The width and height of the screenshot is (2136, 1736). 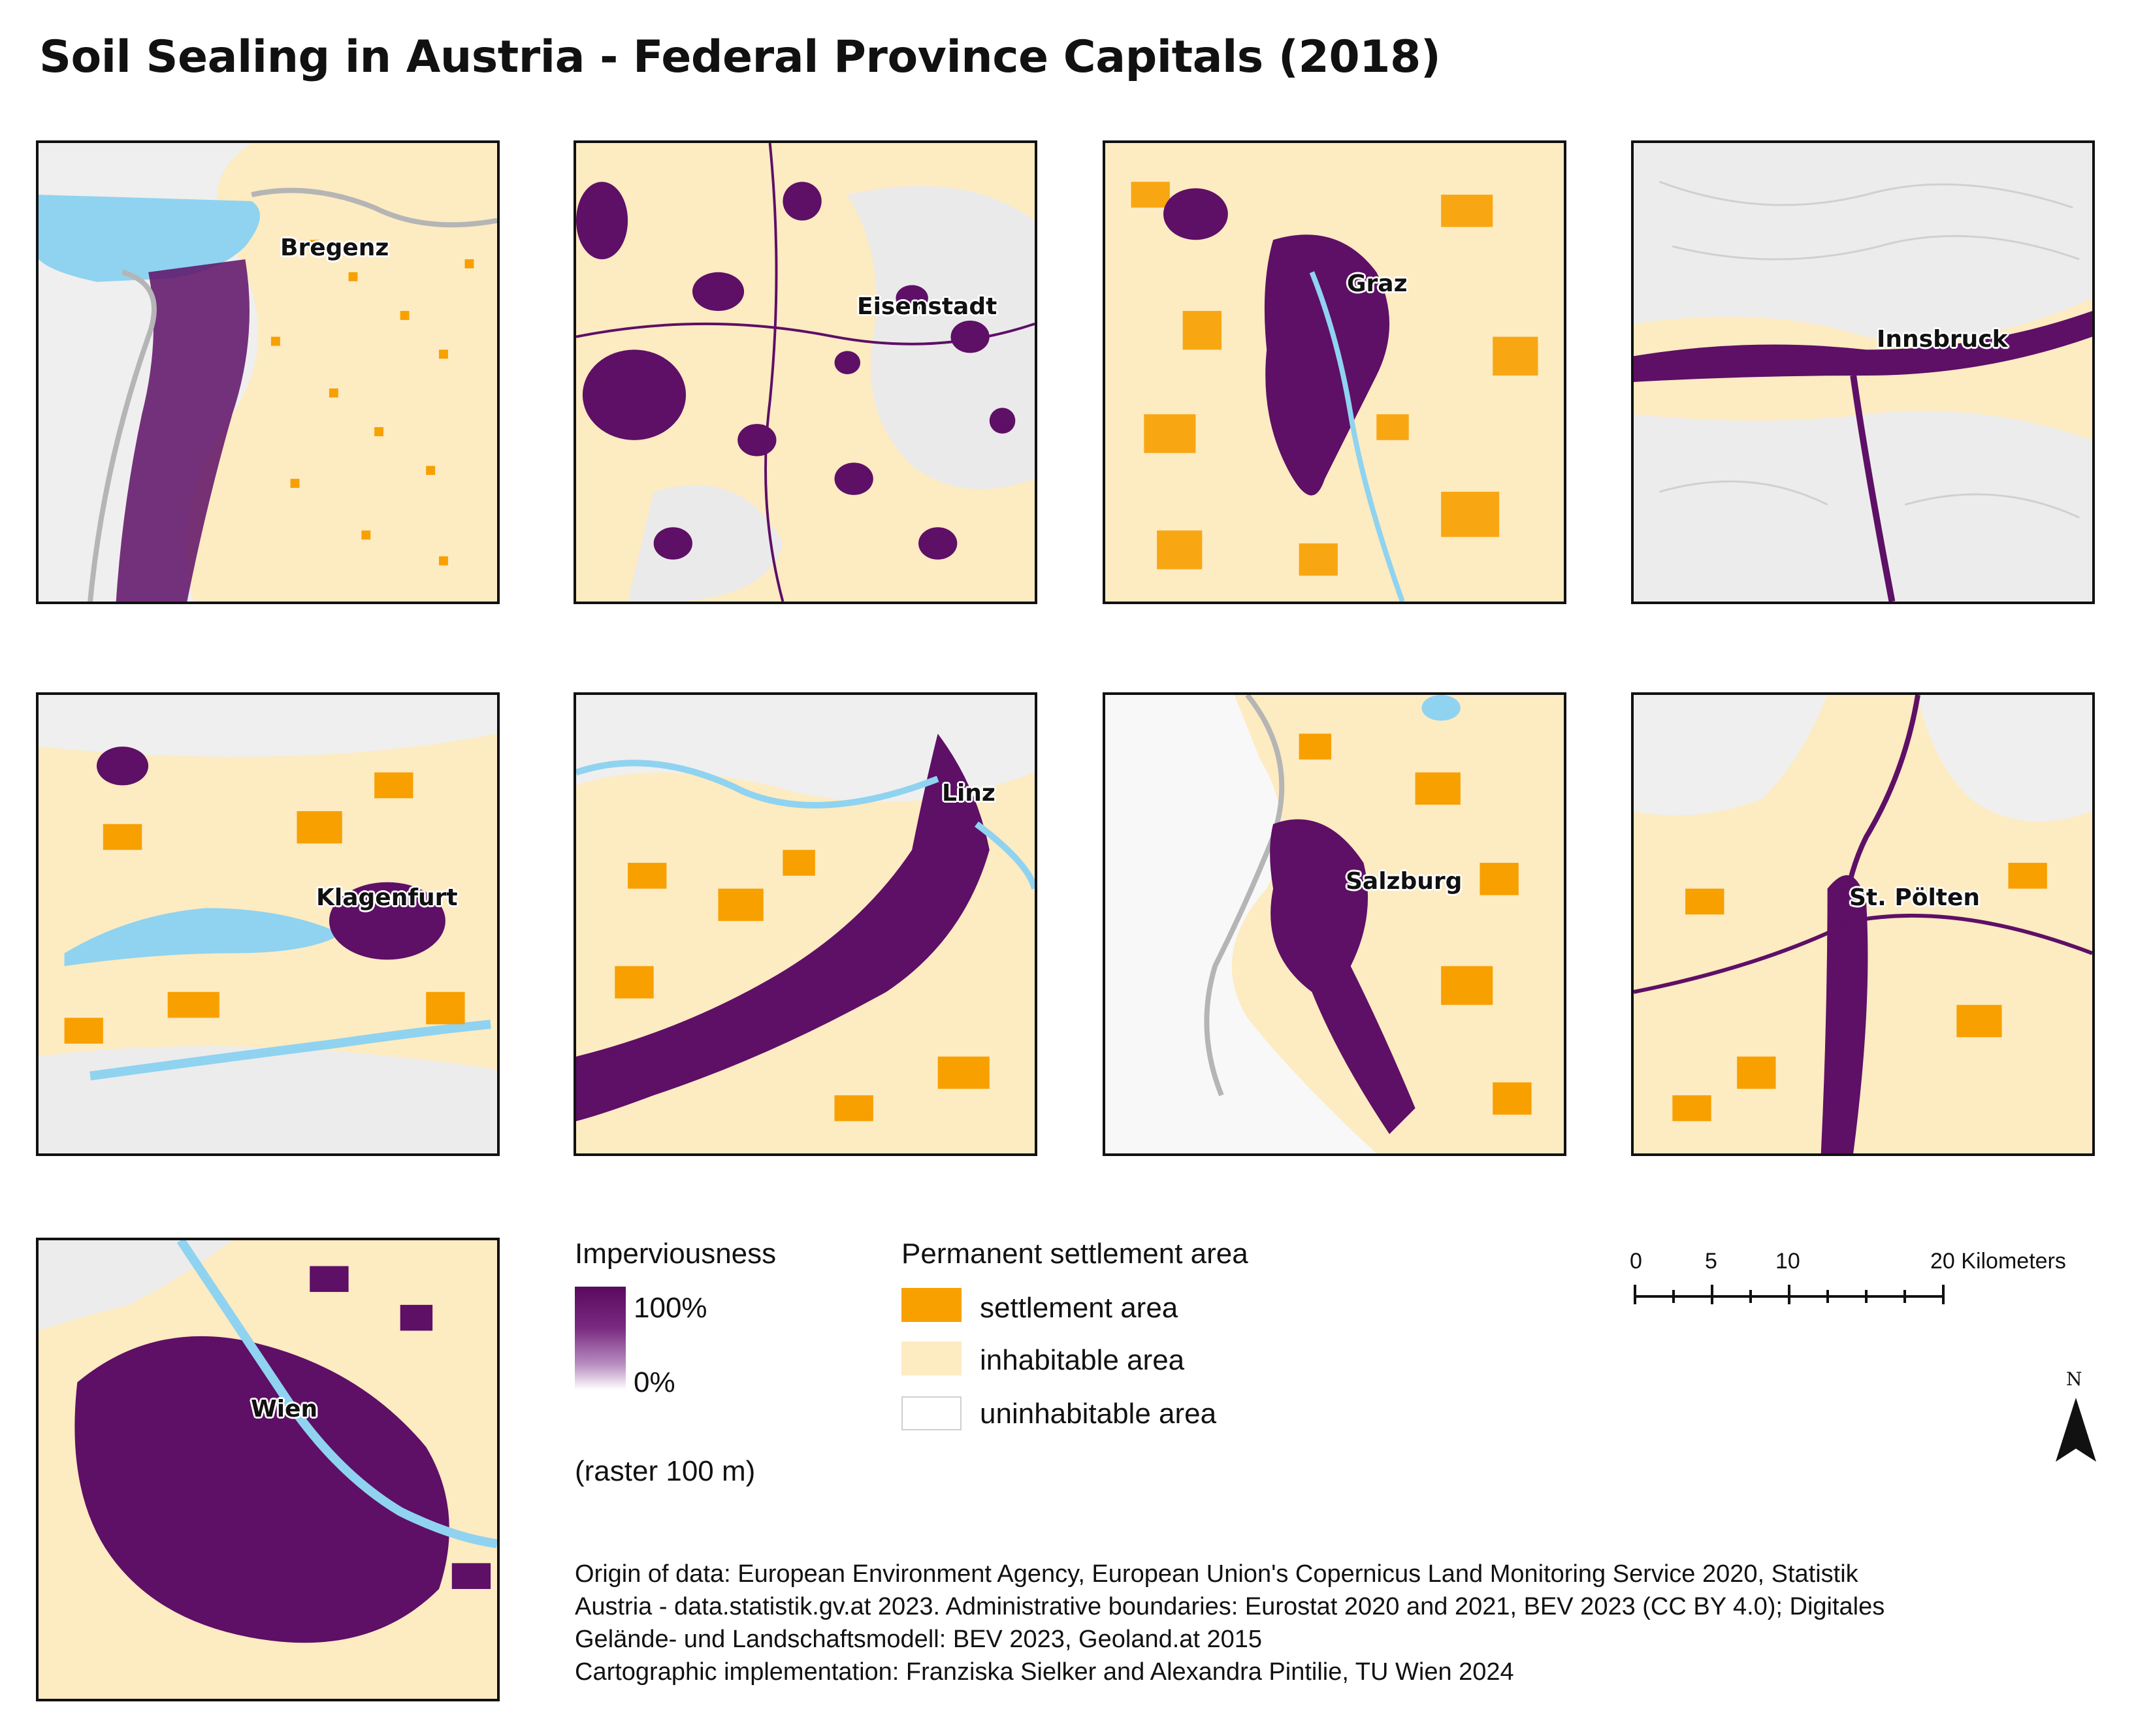 I want to click on city-label-st-poelten: St. Pölten, so click(x=1915, y=898).